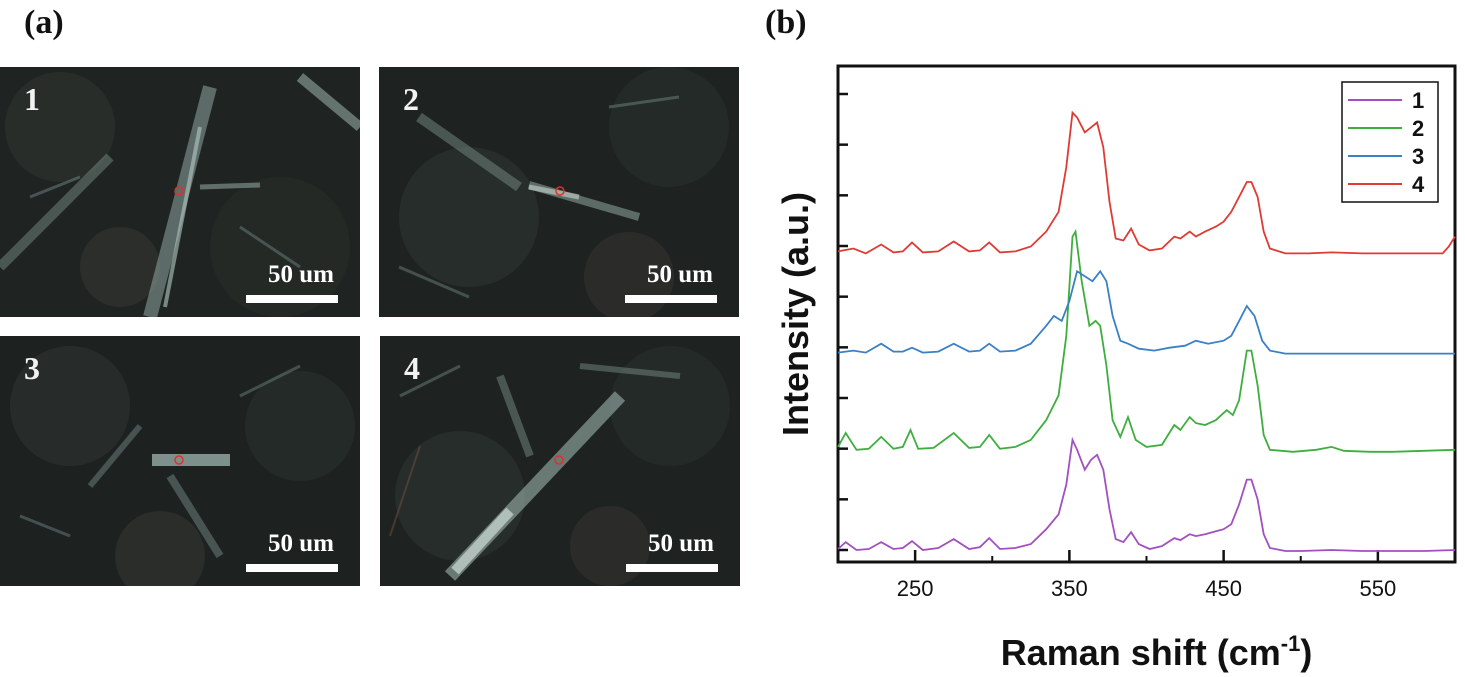 Image resolution: width=1465 pixels, height=677 pixels. I want to click on y-axis-label: Intensity (a.u.), so click(795, 314).